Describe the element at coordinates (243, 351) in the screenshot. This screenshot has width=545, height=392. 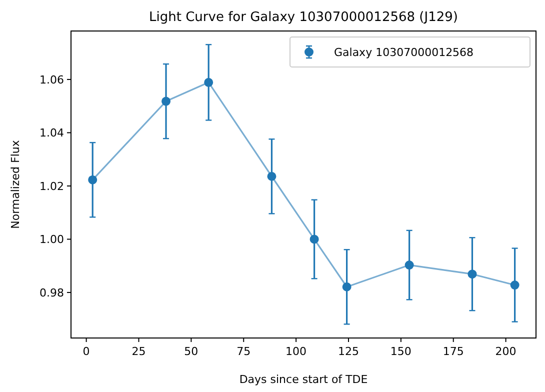
I see `x-tick-label: 75` at that location.